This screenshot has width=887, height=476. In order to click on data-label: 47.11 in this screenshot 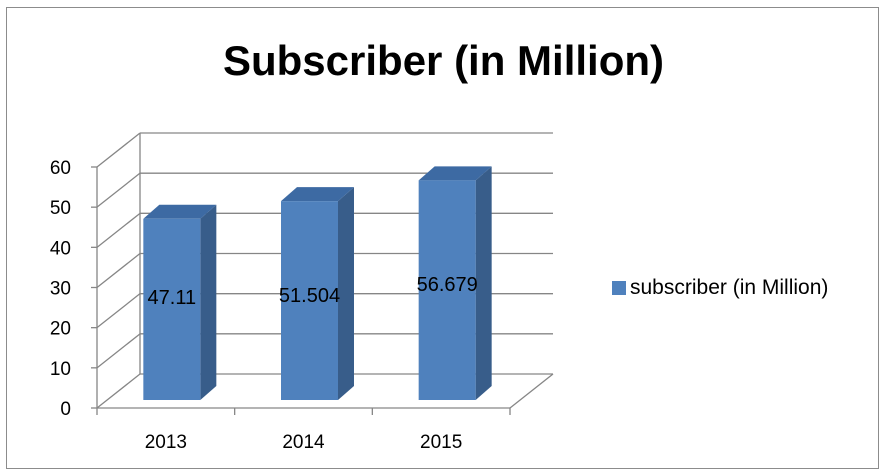, I will do `click(172, 298)`.